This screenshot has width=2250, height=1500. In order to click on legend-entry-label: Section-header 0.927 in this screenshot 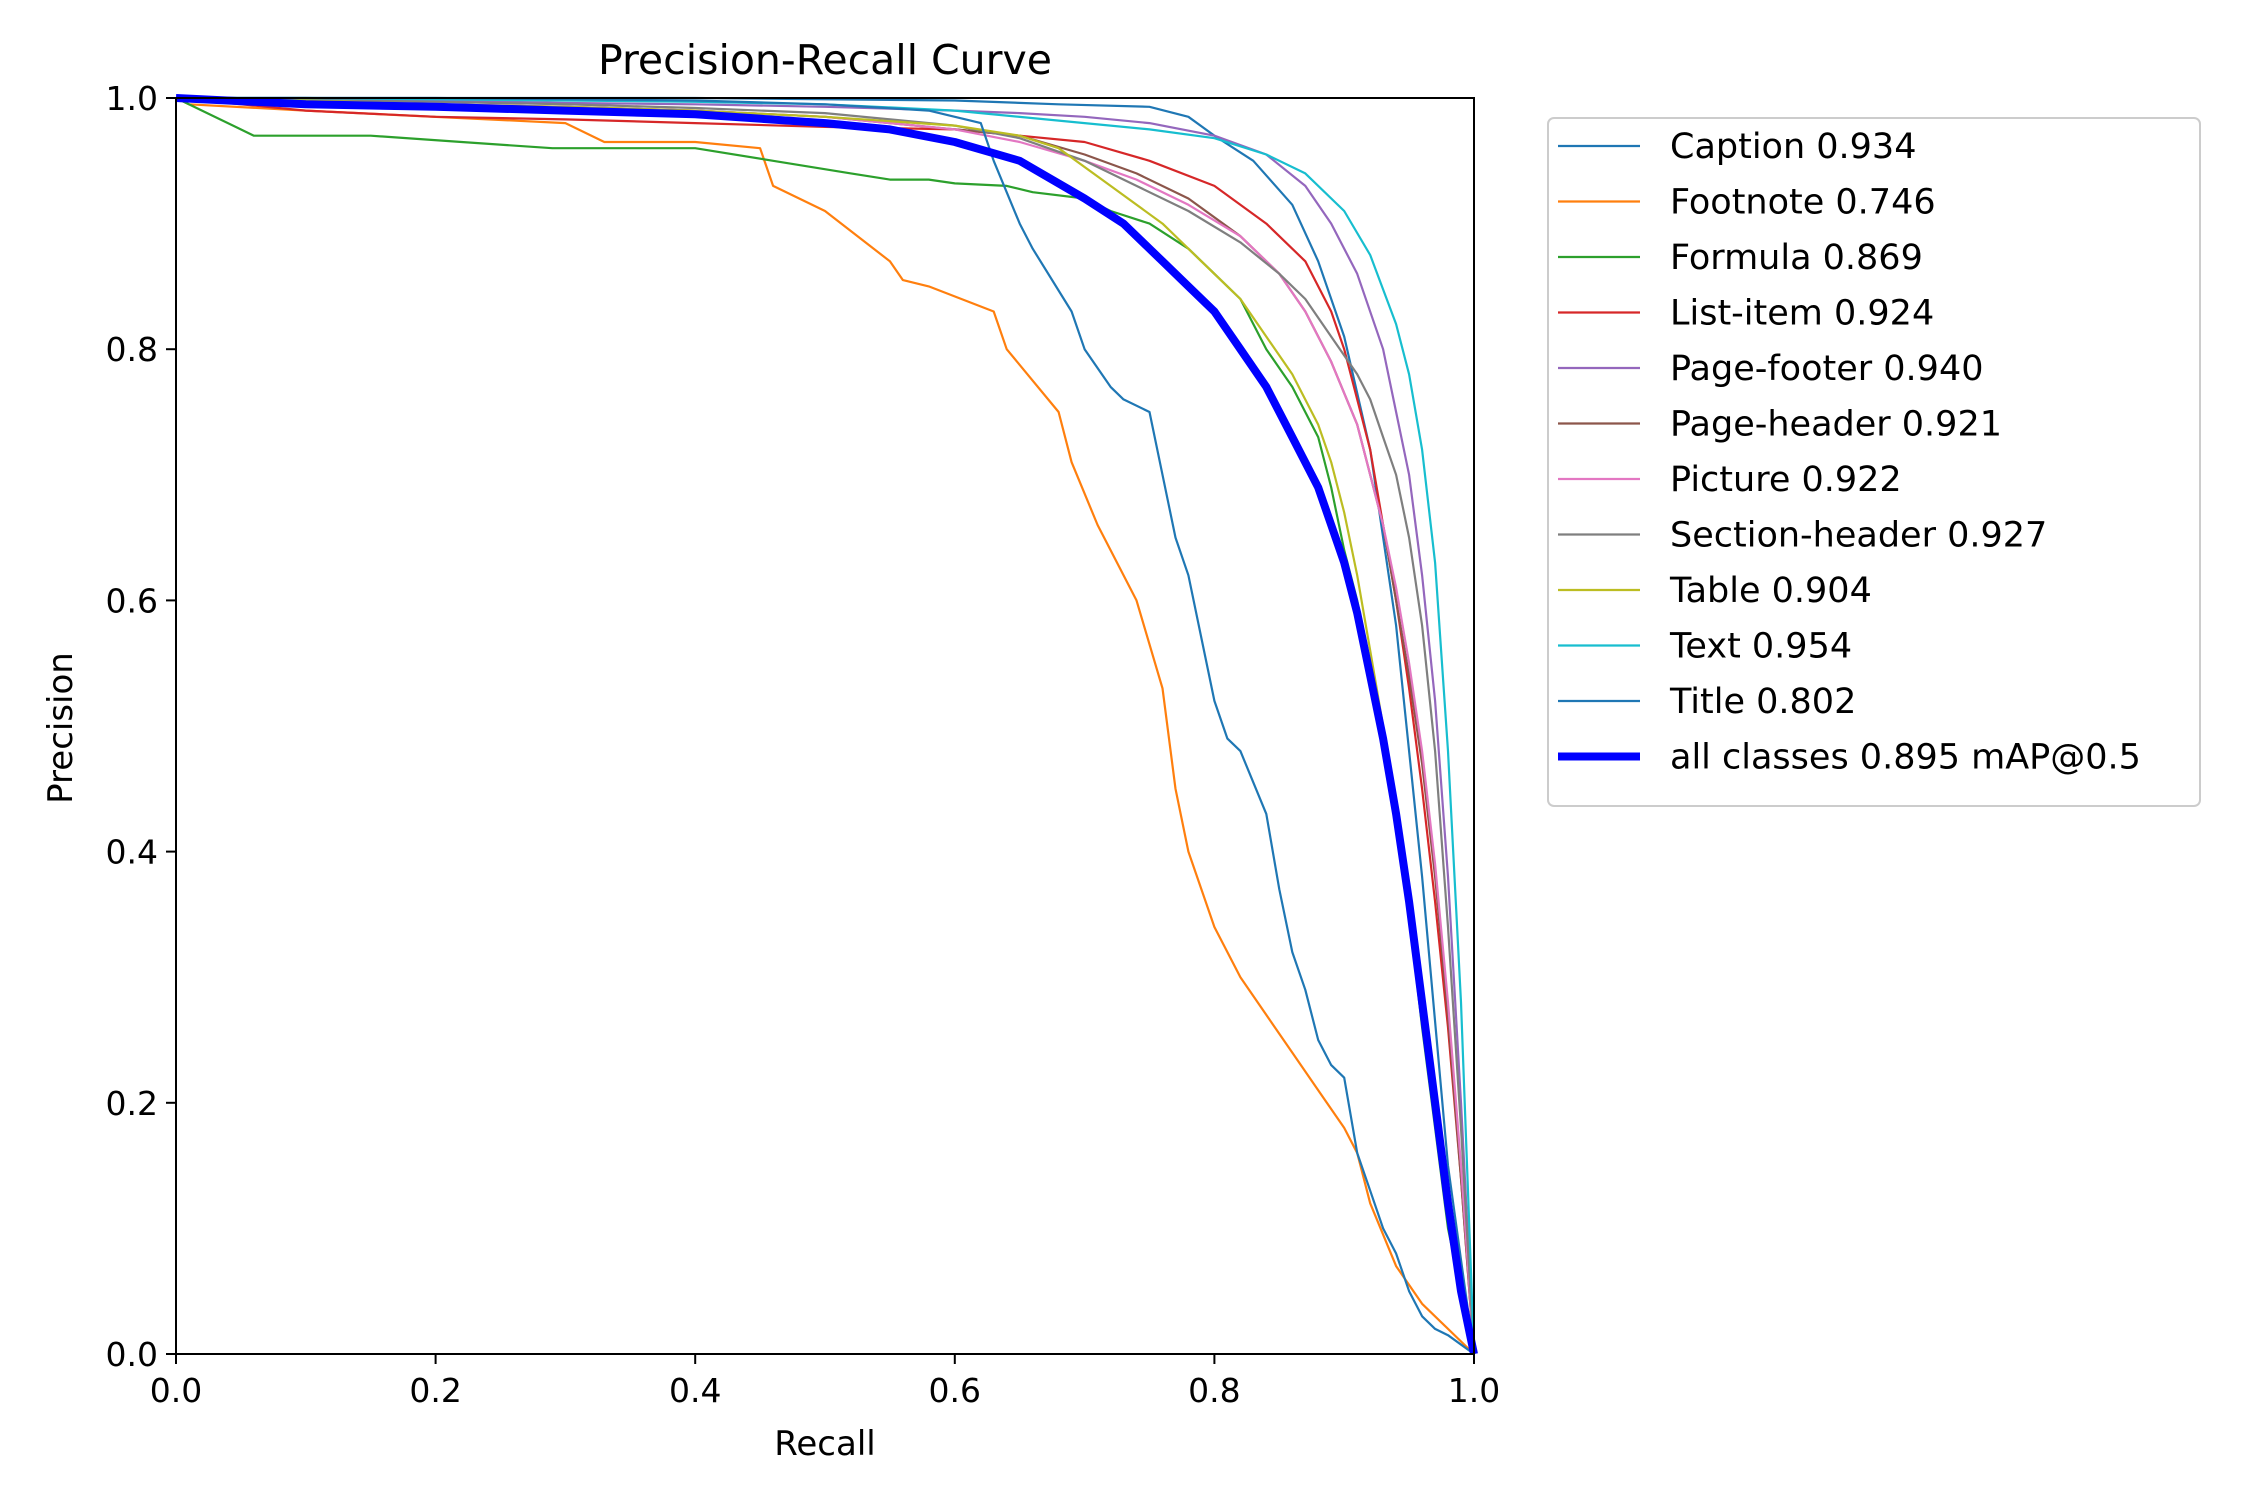, I will do `click(1858, 536)`.